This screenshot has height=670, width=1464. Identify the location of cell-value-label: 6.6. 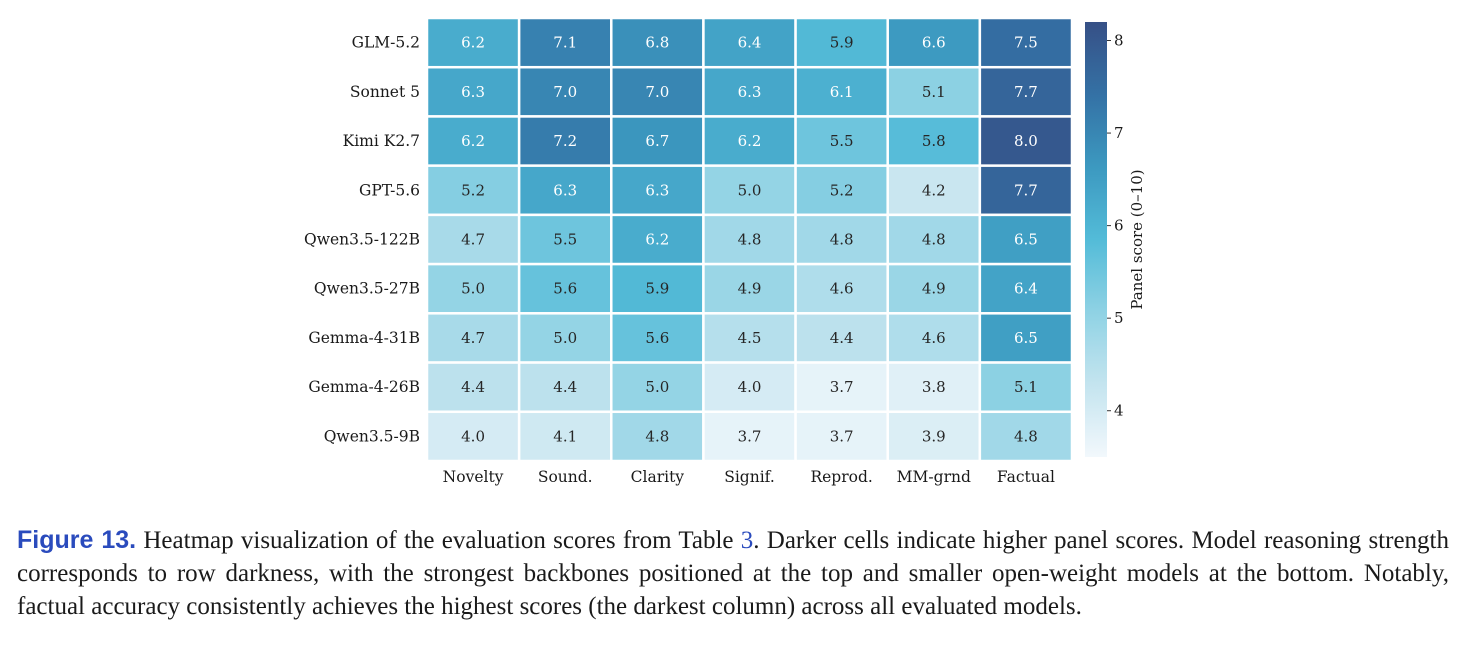
(934, 43).